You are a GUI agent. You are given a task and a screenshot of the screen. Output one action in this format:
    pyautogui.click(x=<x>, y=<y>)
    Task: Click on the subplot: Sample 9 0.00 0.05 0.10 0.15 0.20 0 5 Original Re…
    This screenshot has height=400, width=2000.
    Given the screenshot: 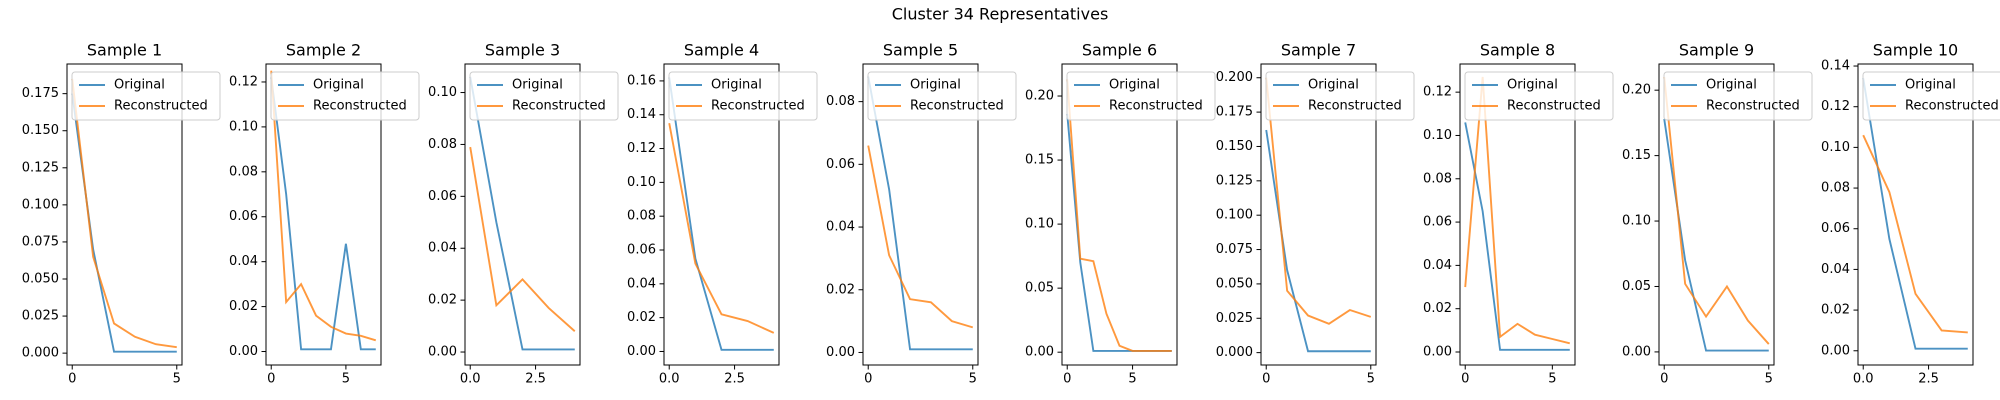 What is the action you would take?
    pyautogui.click(x=1717, y=214)
    